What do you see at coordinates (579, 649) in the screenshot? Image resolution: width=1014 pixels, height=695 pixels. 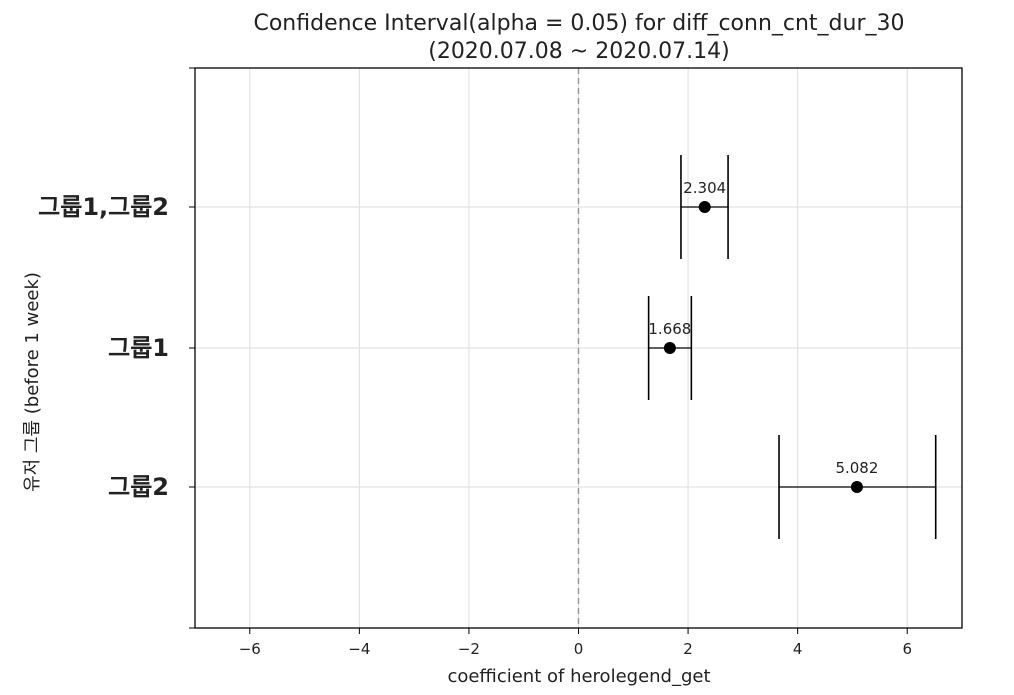 I see `x-tick-label: 0` at bounding box center [579, 649].